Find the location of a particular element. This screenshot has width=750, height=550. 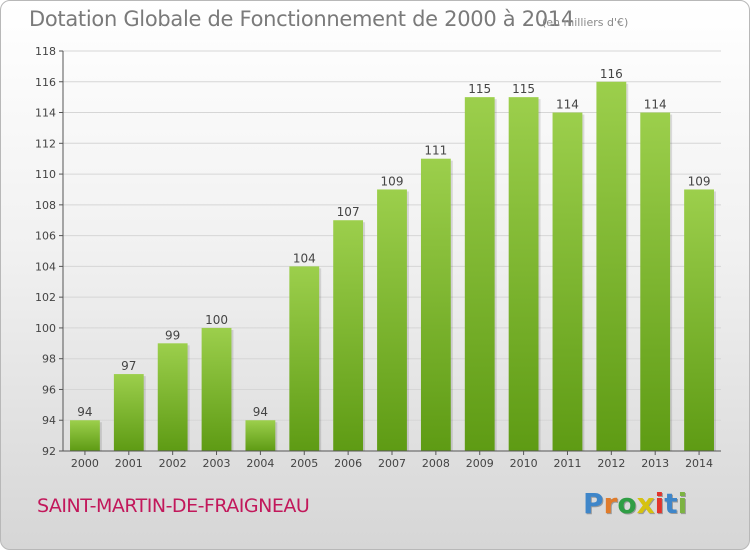

y-tick-label: 108 is located at coordinates (45, 205).